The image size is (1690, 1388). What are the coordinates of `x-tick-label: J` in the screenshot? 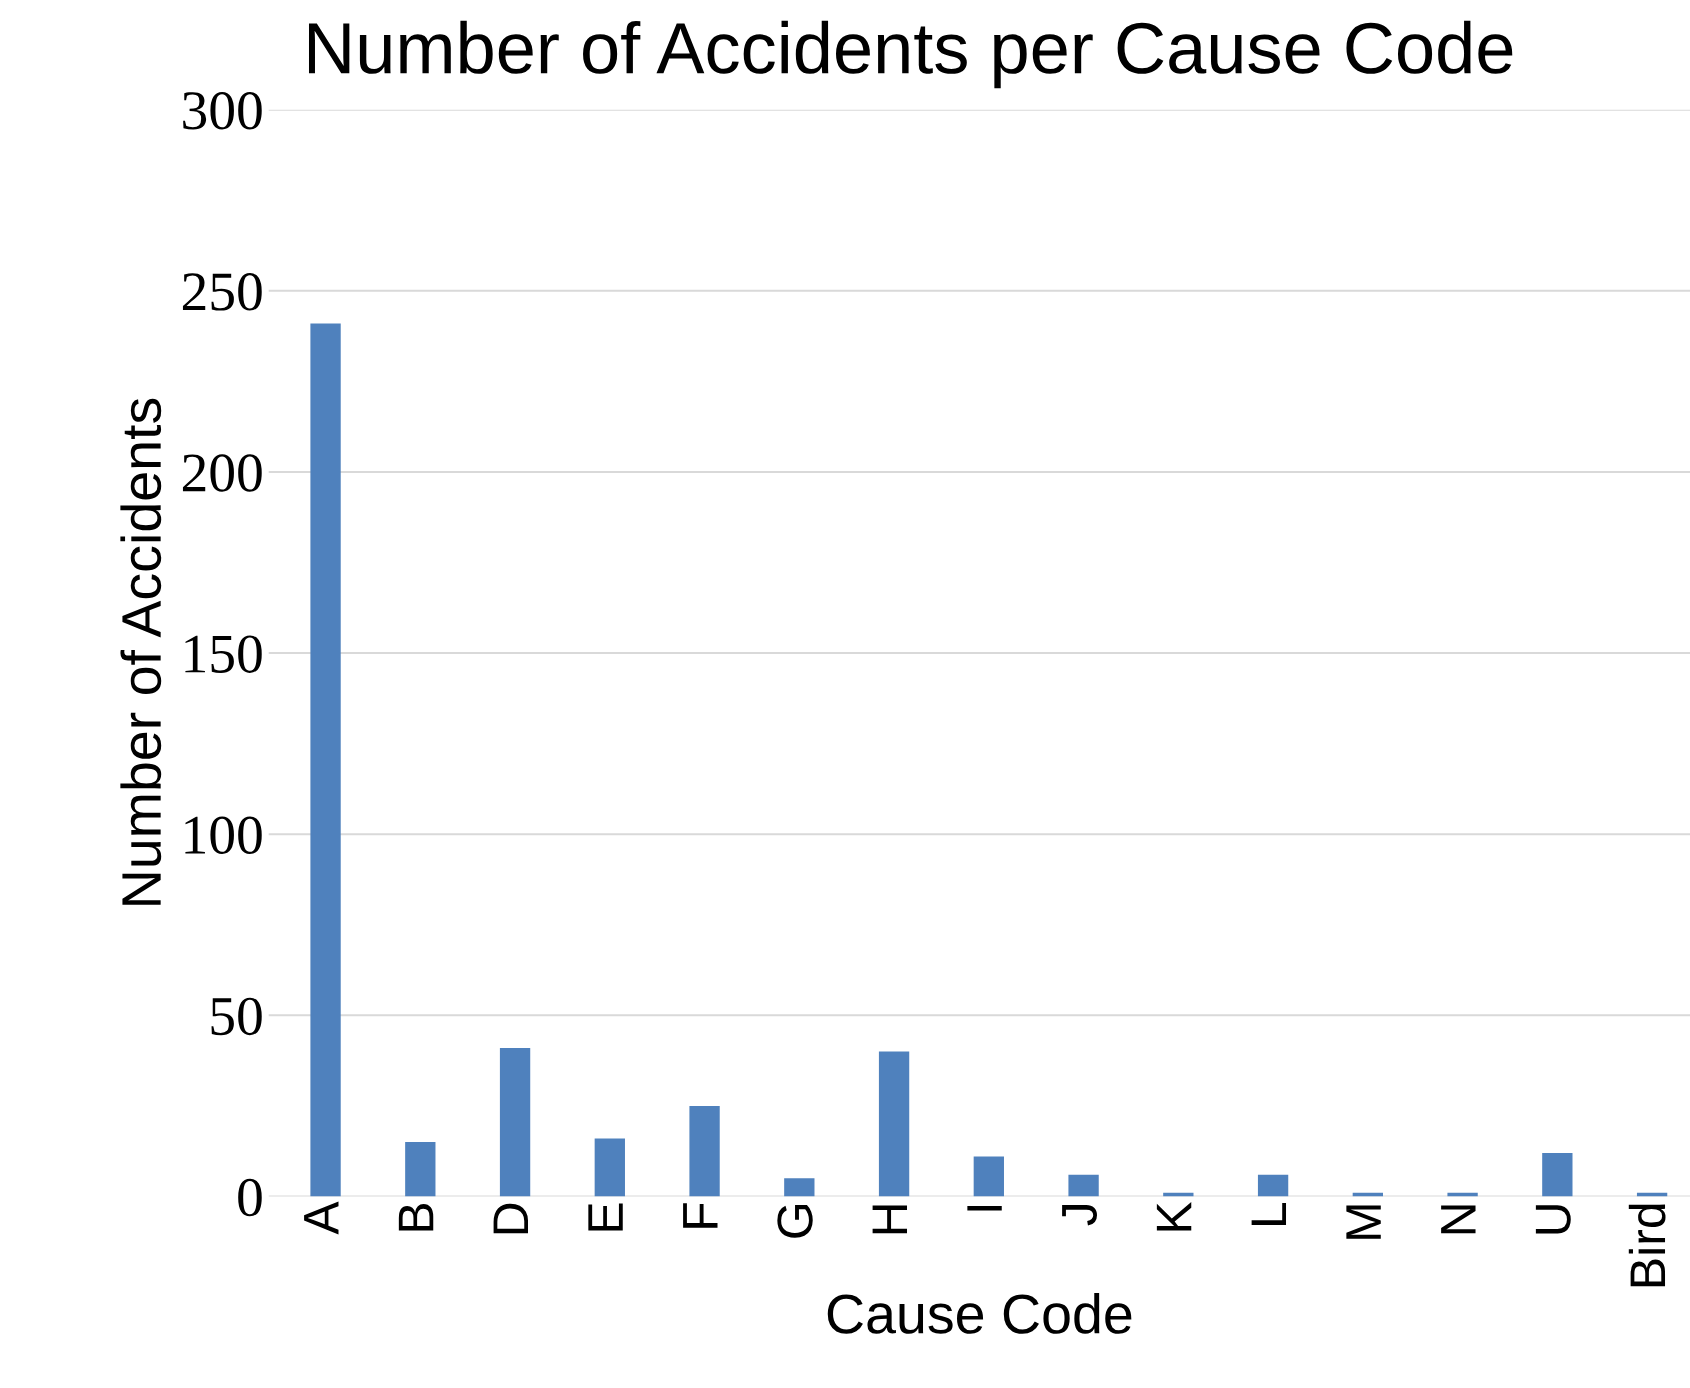 It's located at (1079, 1215).